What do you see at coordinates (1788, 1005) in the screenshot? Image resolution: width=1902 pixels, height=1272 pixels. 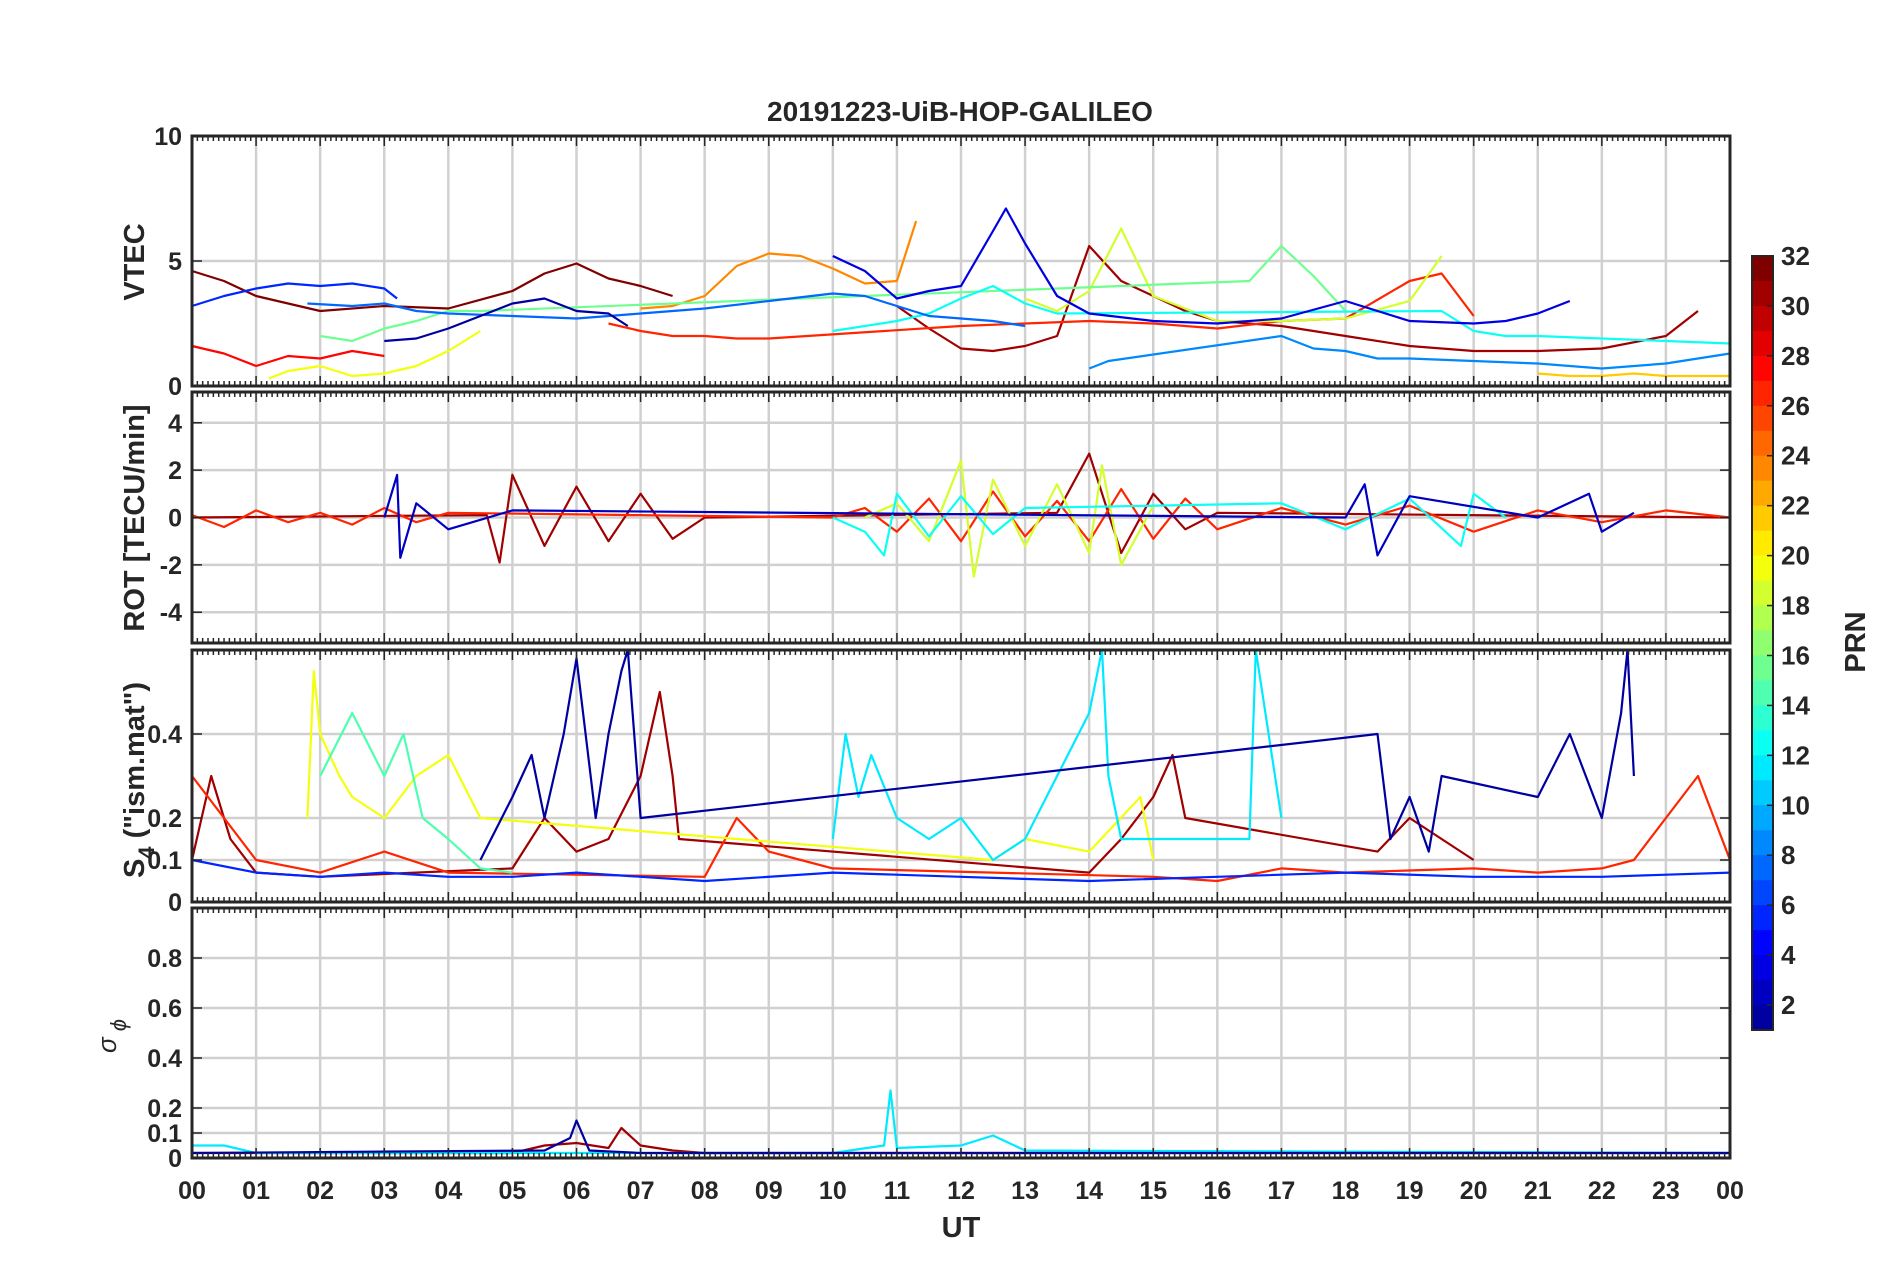 I see `colorbar-tick-label: 2` at bounding box center [1788, 1005].